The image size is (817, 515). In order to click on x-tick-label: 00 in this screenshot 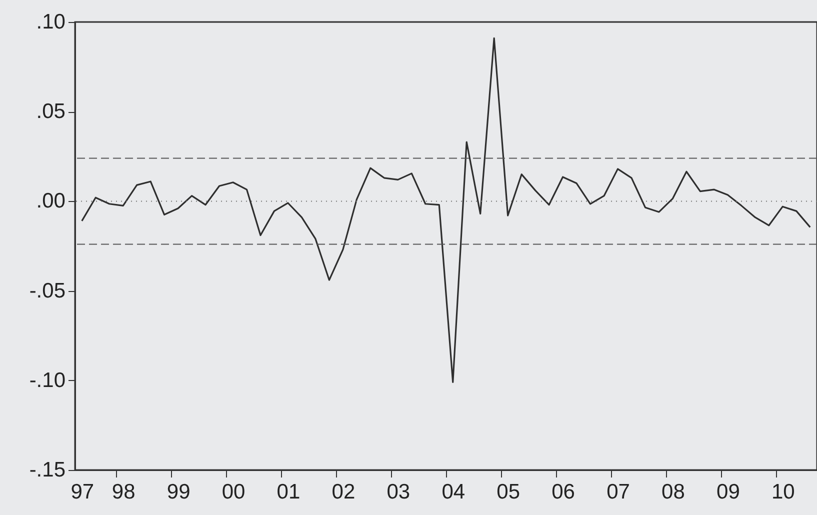, I will do `click(234, 492)`.